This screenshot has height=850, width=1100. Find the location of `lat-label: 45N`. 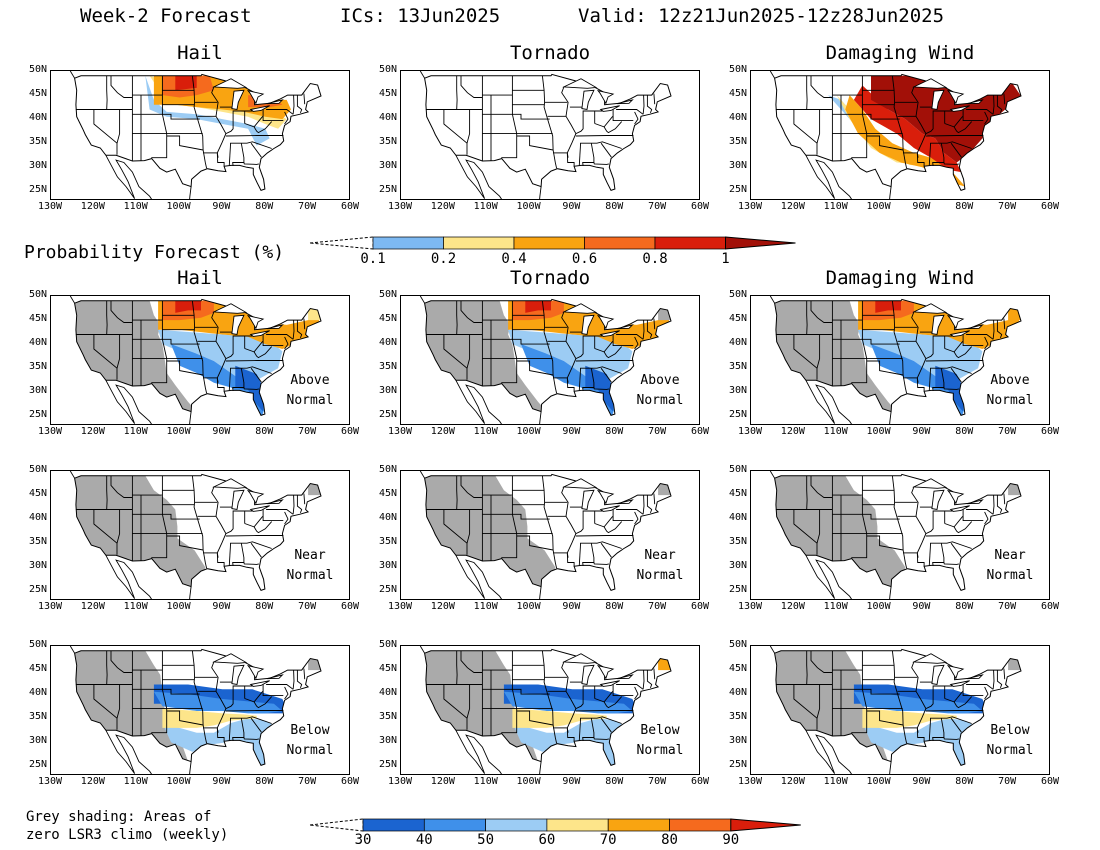

lat-label: 45N is located at coordinates (387, 669).